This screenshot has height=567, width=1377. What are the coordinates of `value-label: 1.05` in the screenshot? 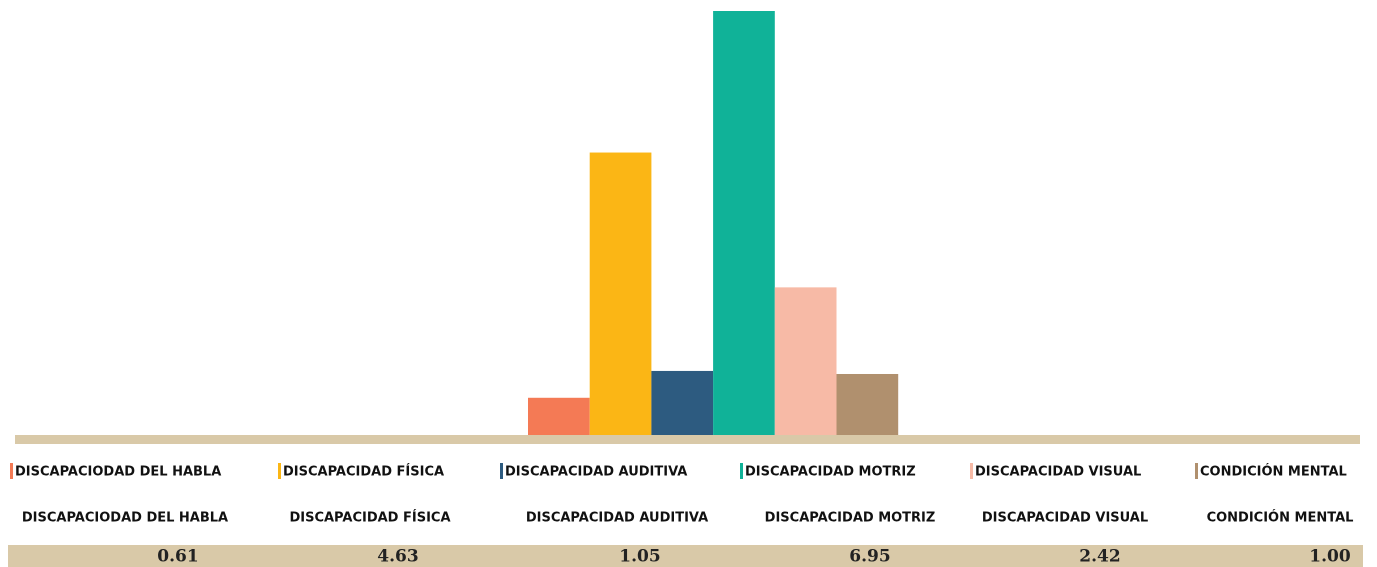 It's located at (639, 557).